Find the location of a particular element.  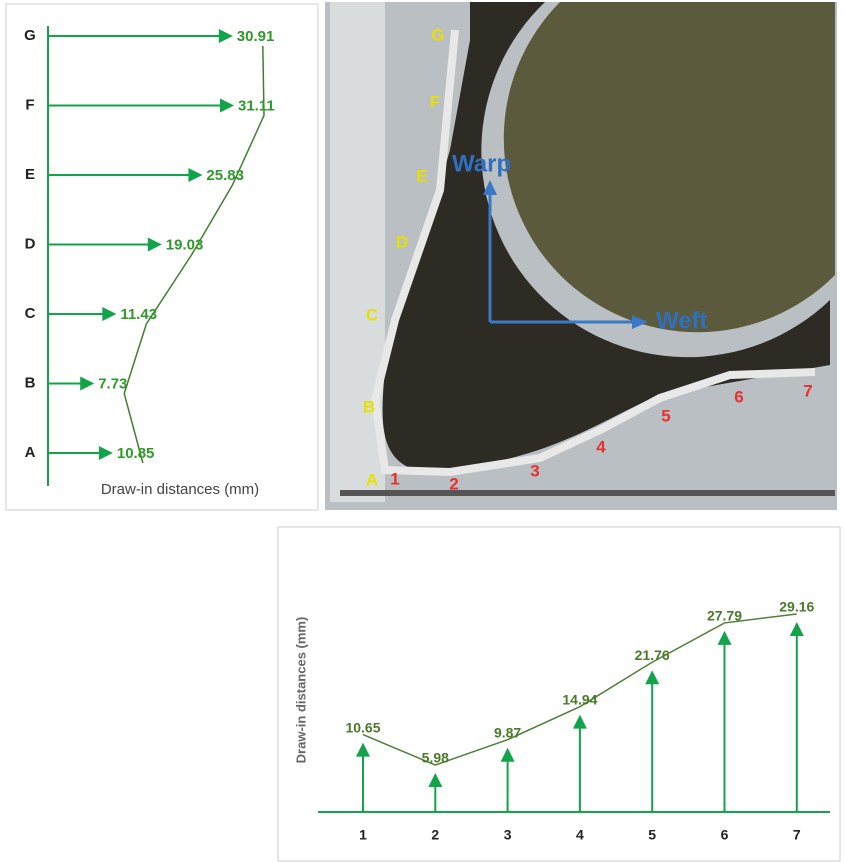

value-label: 14.94 is located at coordinates (579, 699).